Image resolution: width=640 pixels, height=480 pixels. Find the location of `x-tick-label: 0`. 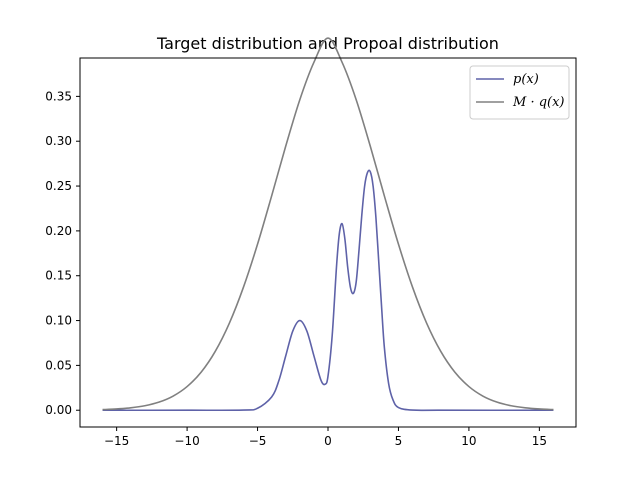

x-tick-label: 0 is located at coordinates (328, 441).